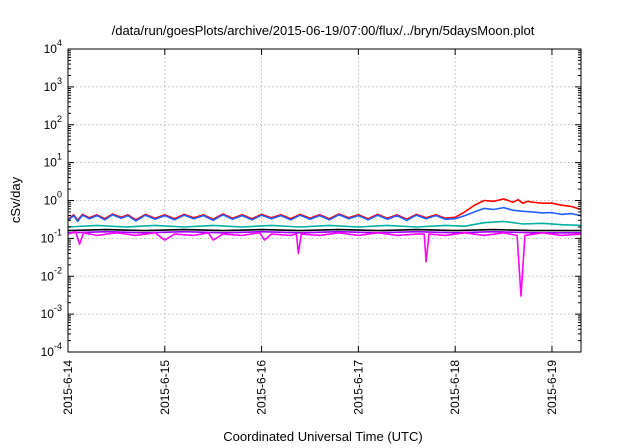 The height and width of the screenshot is (448, 640). Describe the element at coordinates (51, 236) in the screenshot. I see `y-tick-label: 10⁻¹` at that location.